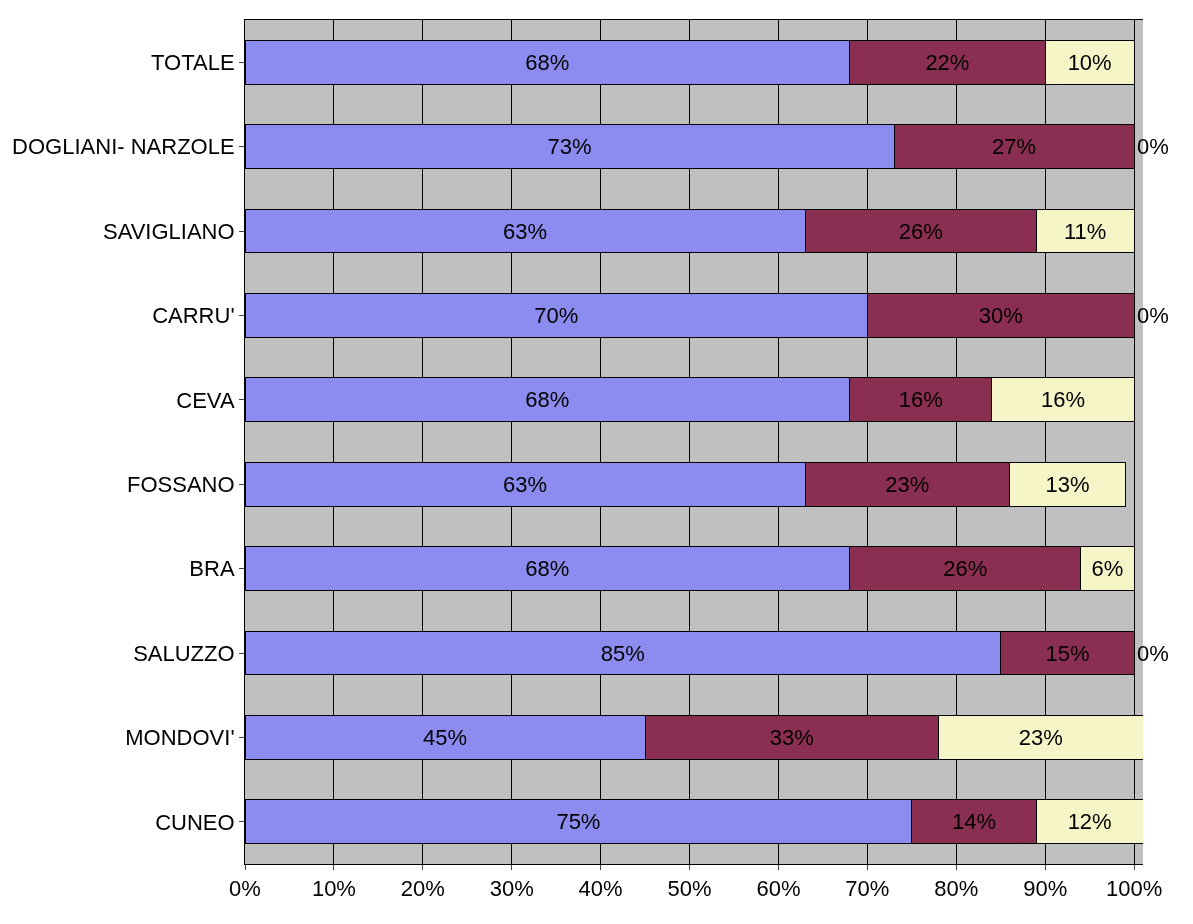 This screenshot has height=924, width=1193. What do you see at coordinates (622, 653) in the screenshot?
I see `data-label: 85%` at bounding box center [622, 653].